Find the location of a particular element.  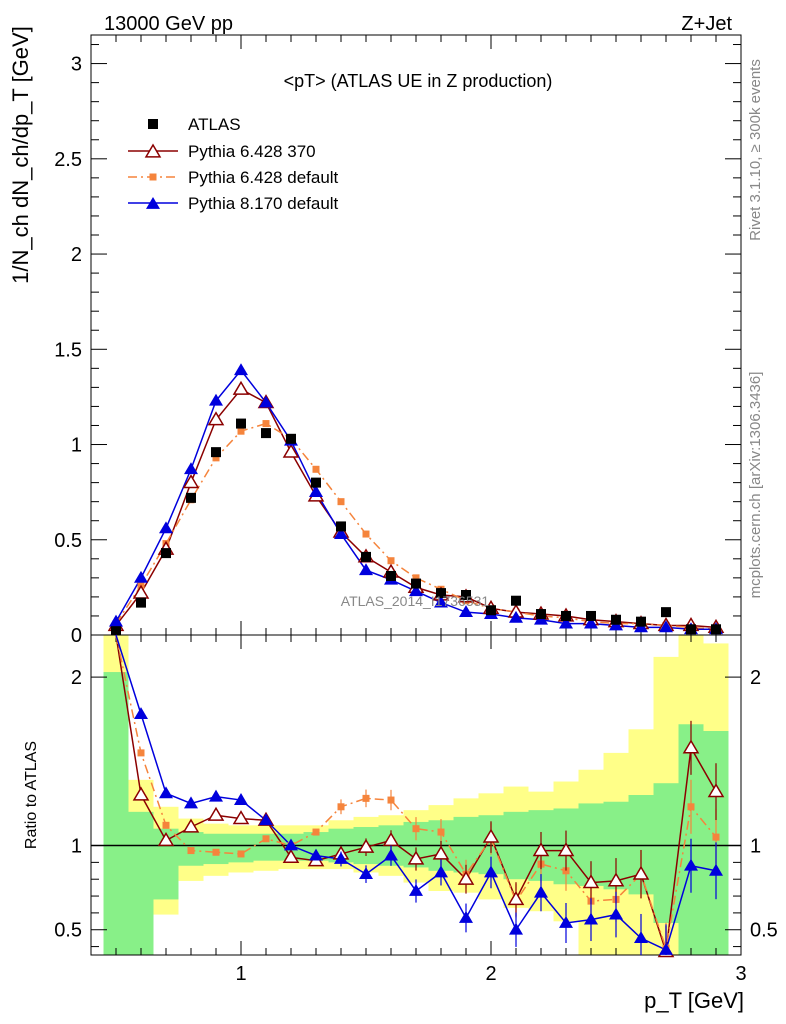

legend-label: ATLAS is located at coordinates (214, 124).